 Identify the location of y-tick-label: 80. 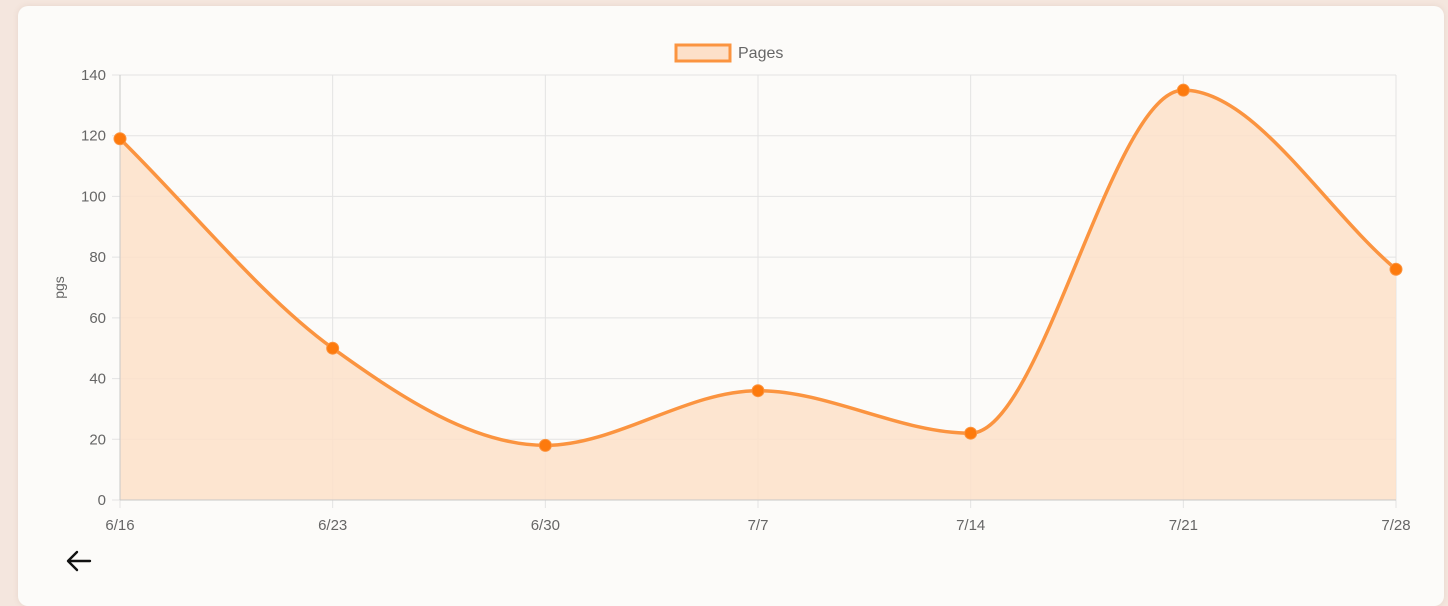
(97, 257).